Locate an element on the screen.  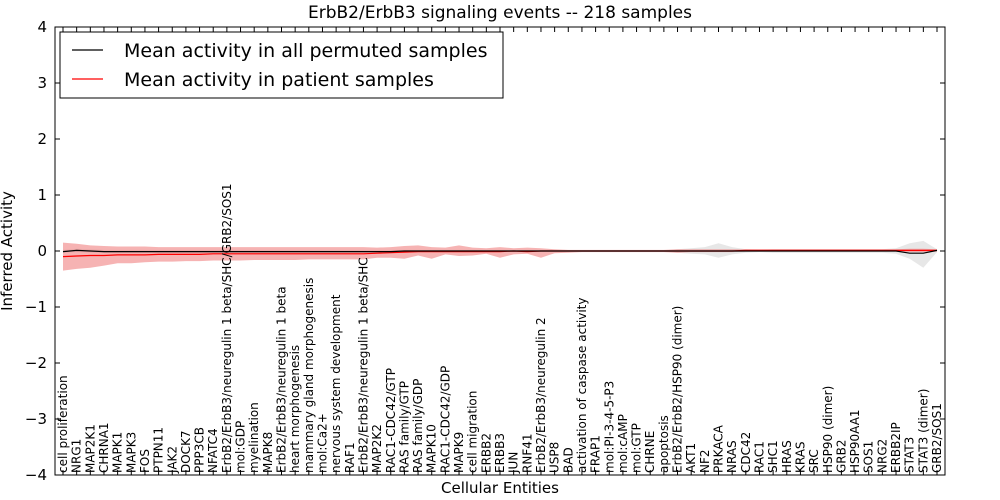
x-tick-label: RNF41 is located at coordinates (527, 454).